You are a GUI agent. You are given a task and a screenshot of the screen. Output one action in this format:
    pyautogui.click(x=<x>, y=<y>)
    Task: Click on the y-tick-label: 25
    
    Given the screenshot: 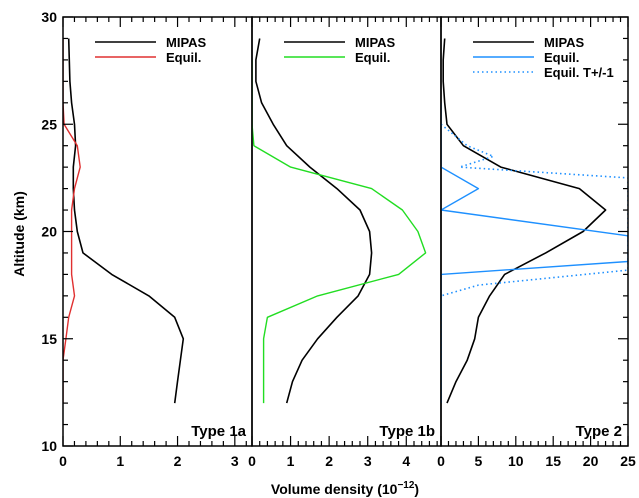 What is the action you would take?
    pyautogui.click(x=49, y=124)
    